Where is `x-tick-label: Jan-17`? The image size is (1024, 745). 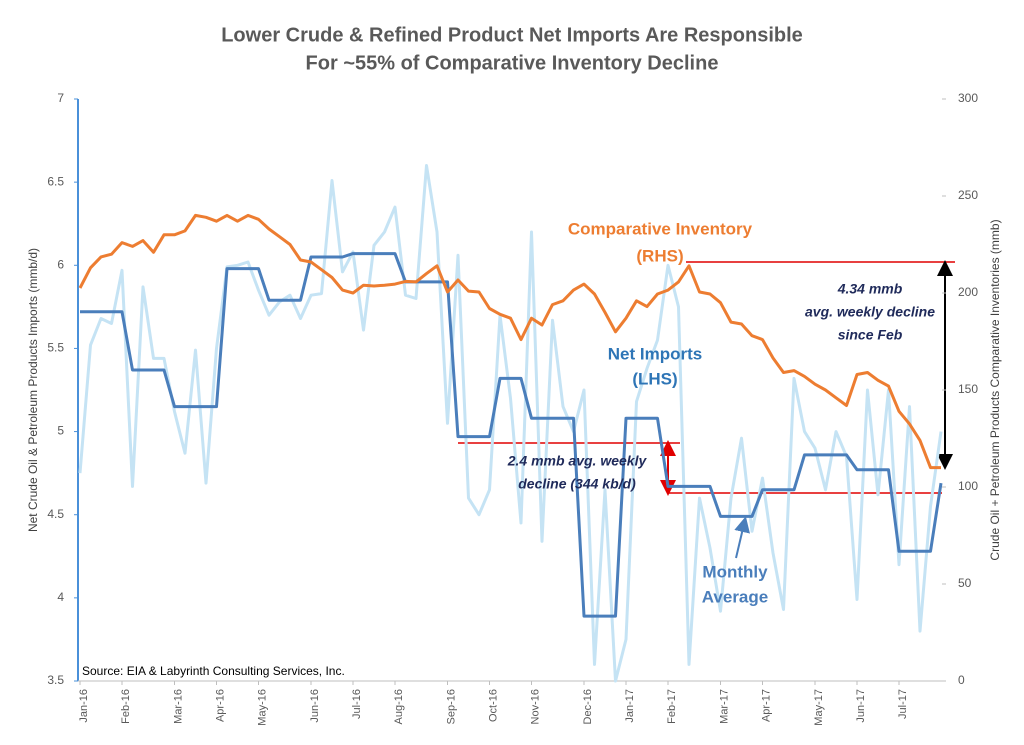
x-tick-label: Jan-17 is located at coordinates (630, 706).